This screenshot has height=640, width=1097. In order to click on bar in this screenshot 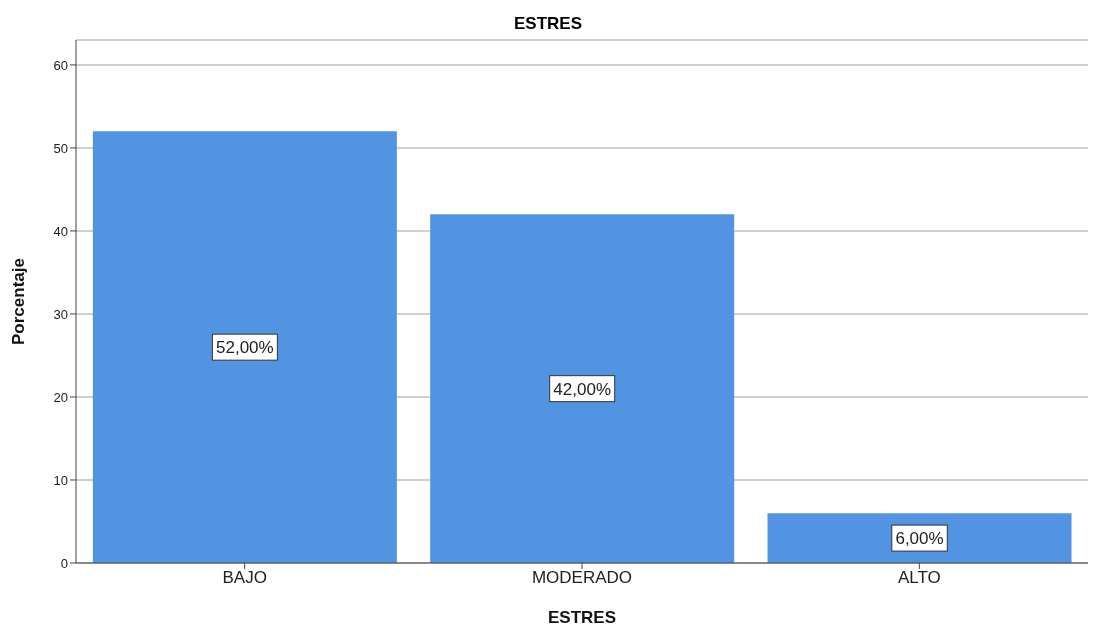, I will do `click(919, 538)`.